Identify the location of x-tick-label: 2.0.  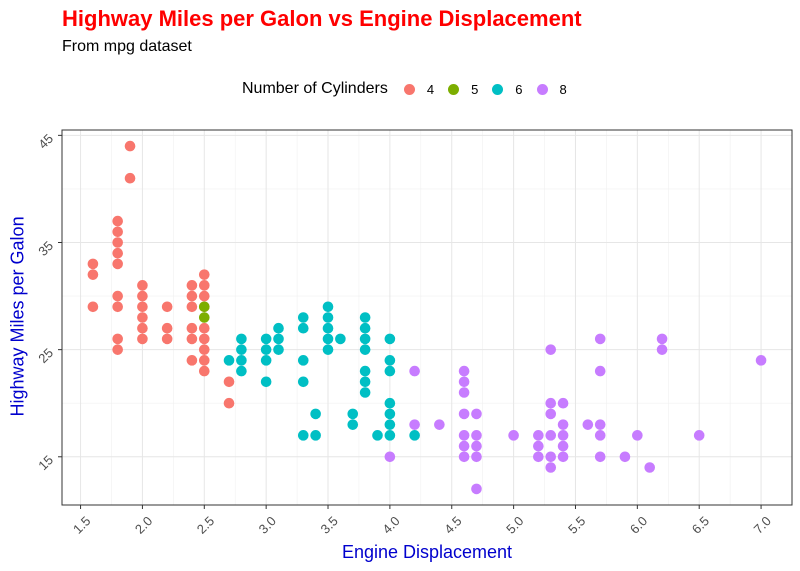
(143, 524).